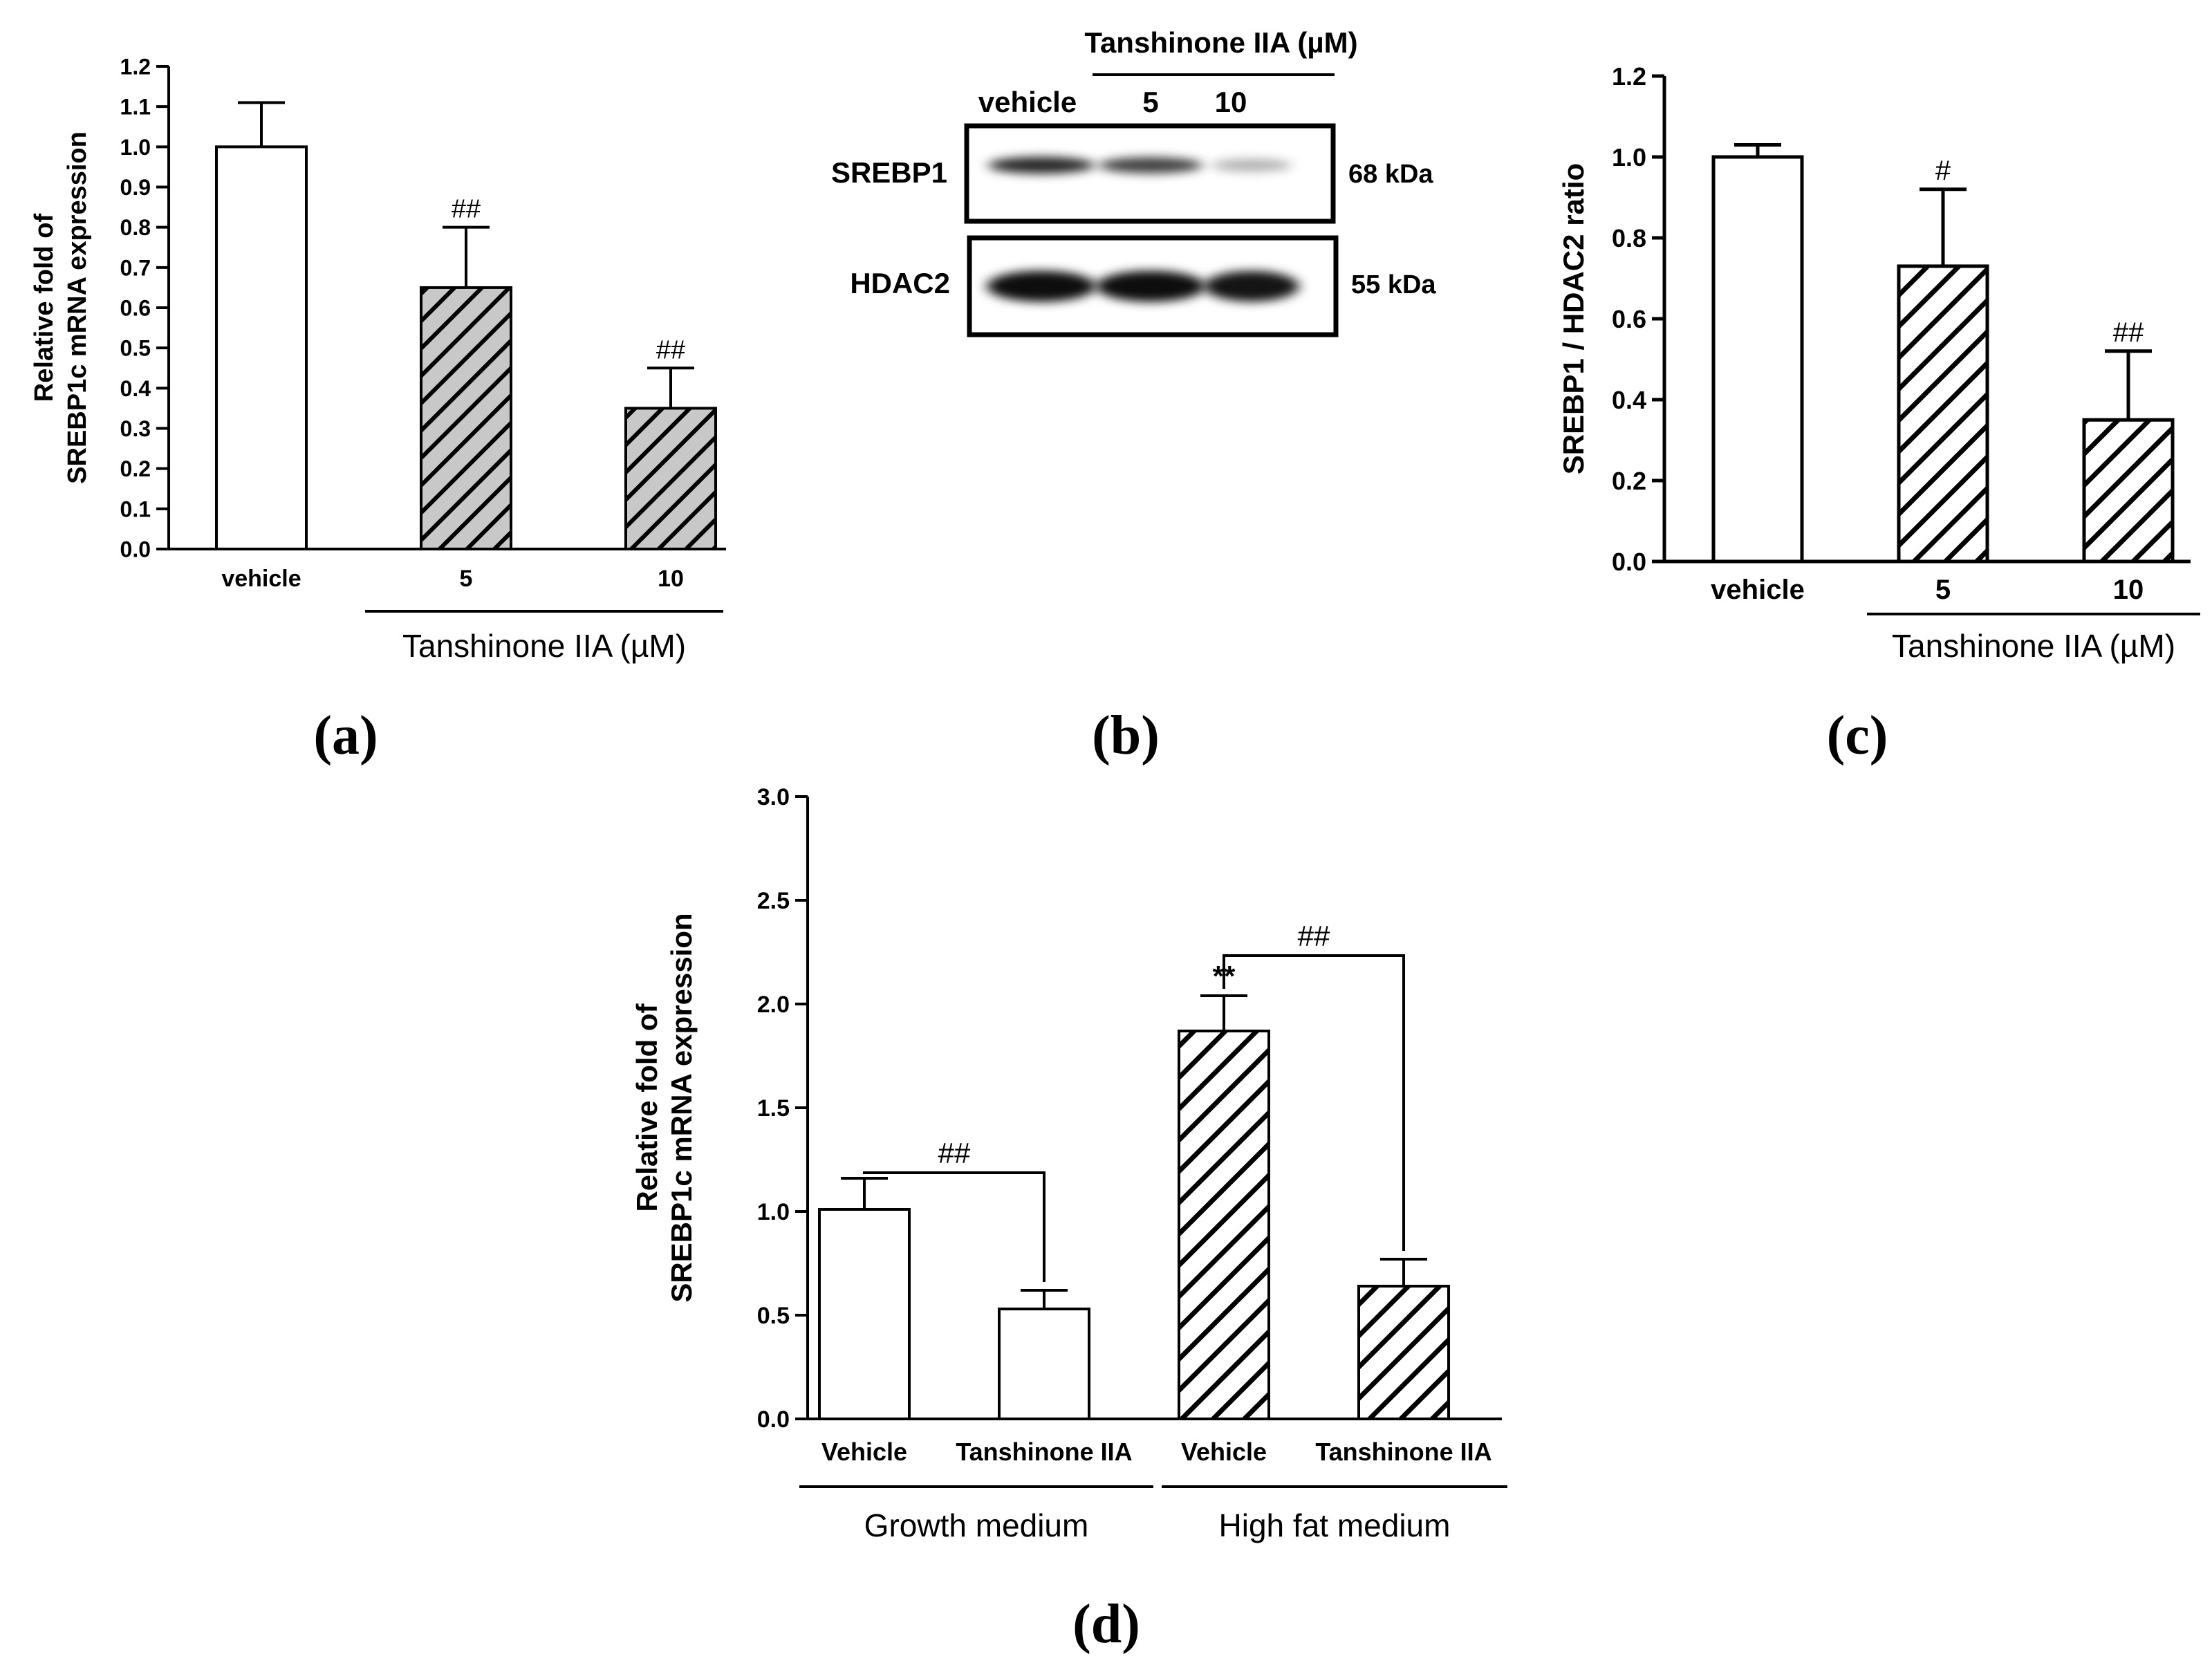 This screenshot has width=2212, height=1663. I want to click on blot-header: Tanshinone IIA (µM), so click(1220, 42).